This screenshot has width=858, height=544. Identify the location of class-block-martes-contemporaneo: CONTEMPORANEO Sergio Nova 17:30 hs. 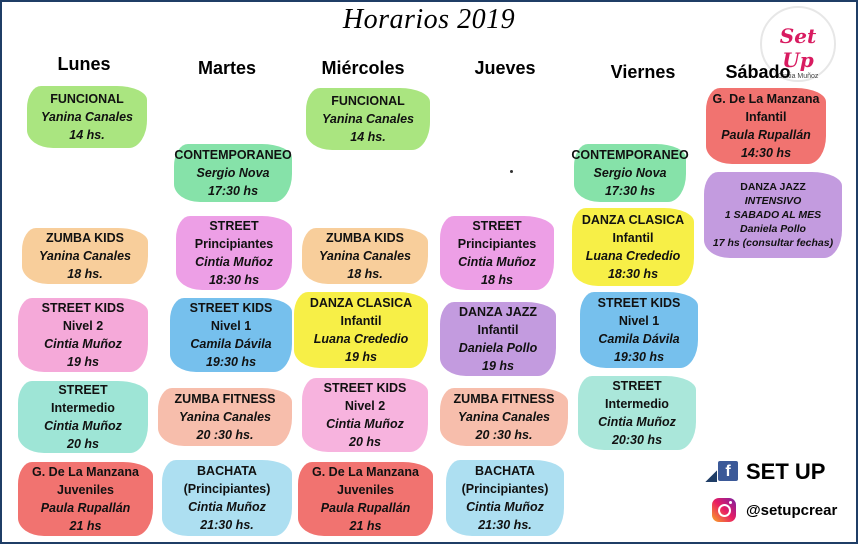
(233, 173).